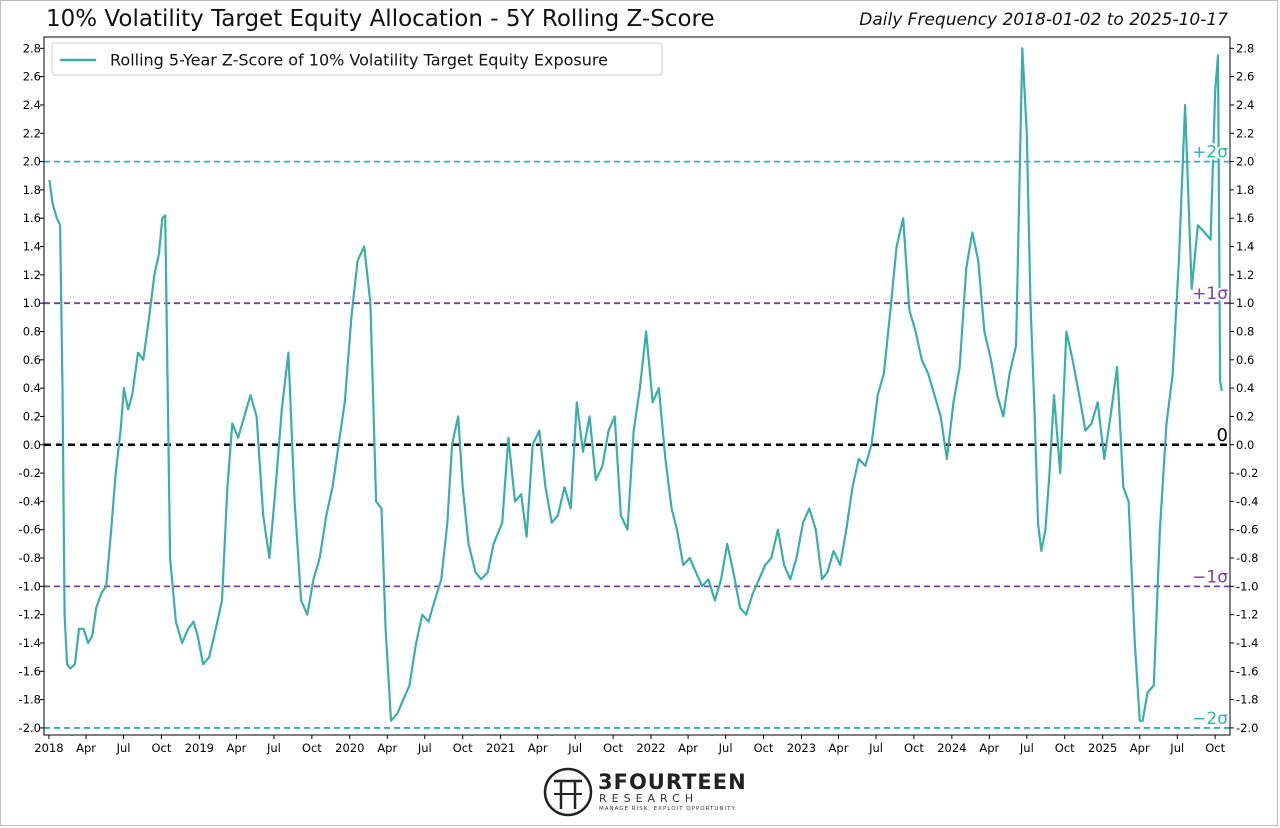 This screenshot has width=1280, height=828. Describe the element at coordinates (32, 190) in the screenshot. I see `y-tick-label-left: 1.8` at that location.